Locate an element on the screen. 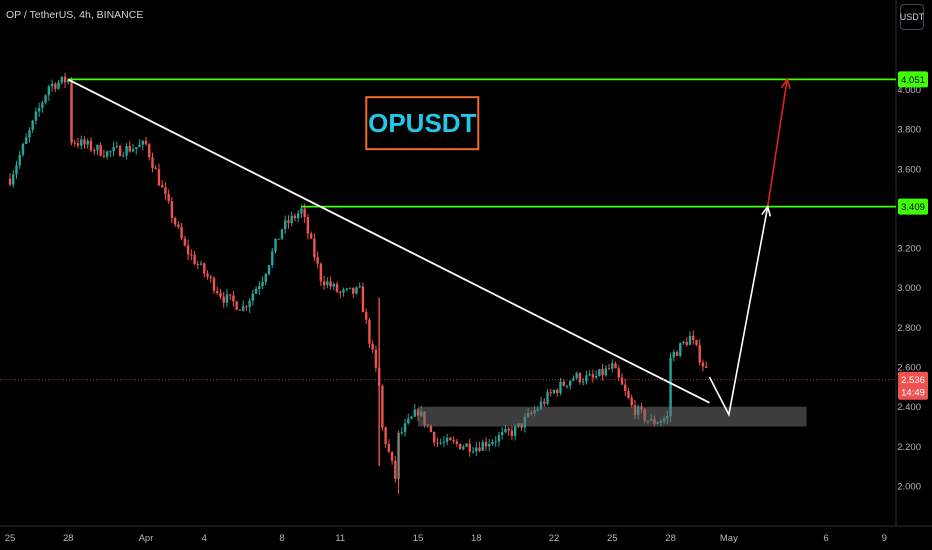  time-tick-label: 11 is located at coordinates (340, 538).